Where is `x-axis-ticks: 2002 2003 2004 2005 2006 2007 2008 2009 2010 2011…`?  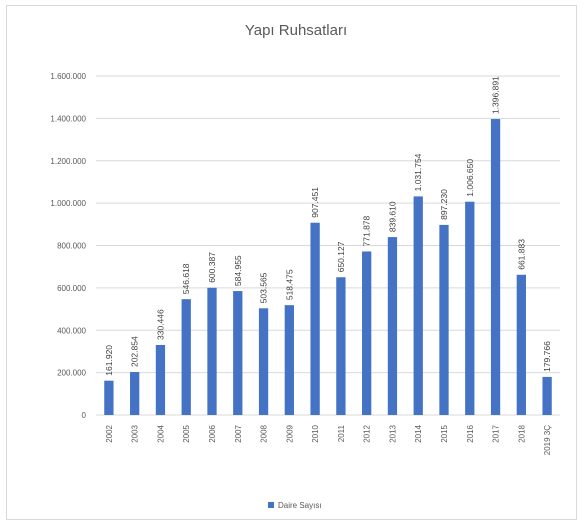 x-axis-ticks: 2002 2003 2004 2005 2006 2007 2008 2009 2010 2011… is located at coordinates (328, 439).